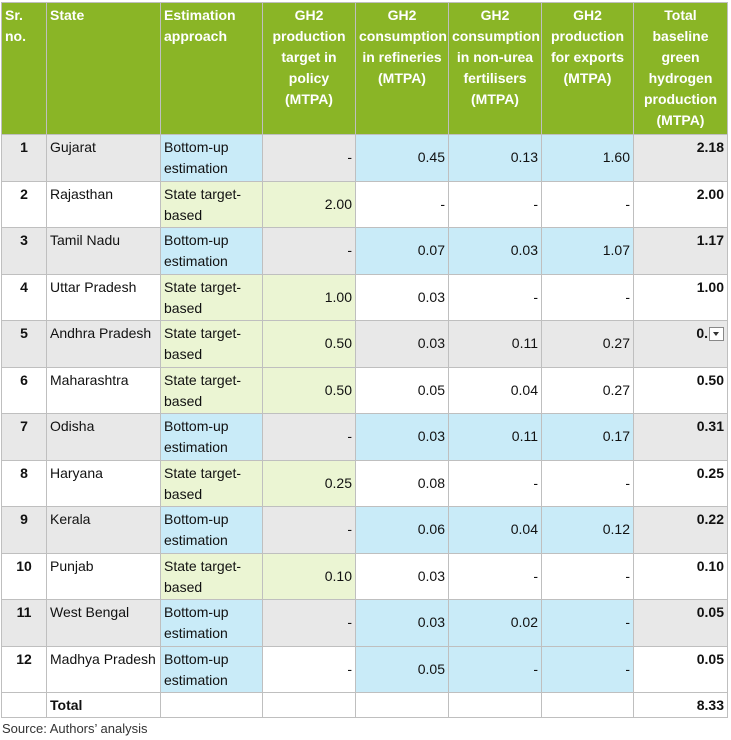 This screenshot has width=731, height=740. What do you see at coordinates (495, 251) in the screenshot?
I see `cell-fertilisers: 0.03` at bounding box center [495, 251].